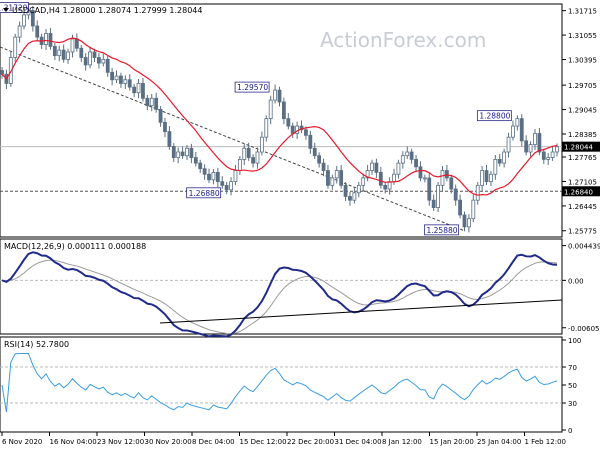 The width and height of the screenshot is (600, 454). I want to click on macd-y-tick-label: 0.004439, so click(584, 247).